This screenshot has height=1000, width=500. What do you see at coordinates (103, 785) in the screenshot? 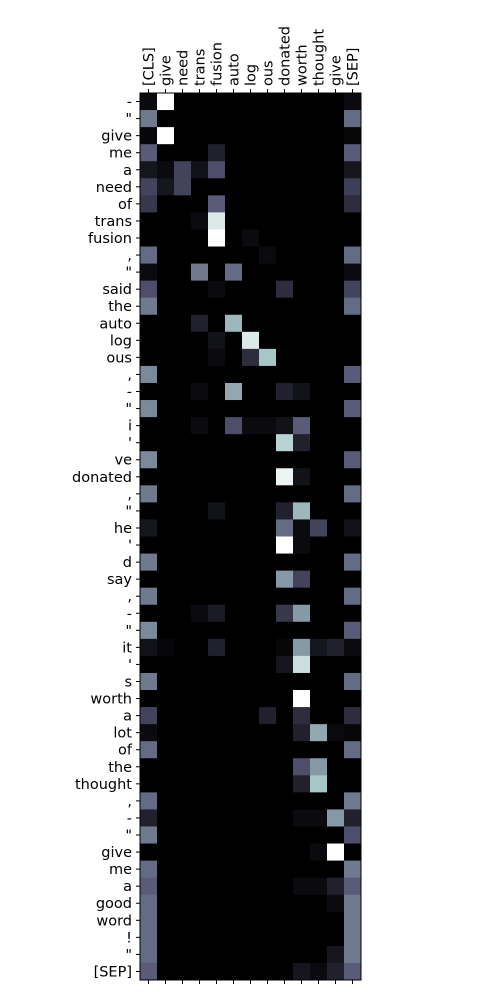
I see `y-tick-label: thought` at bounding box center [103, 785].